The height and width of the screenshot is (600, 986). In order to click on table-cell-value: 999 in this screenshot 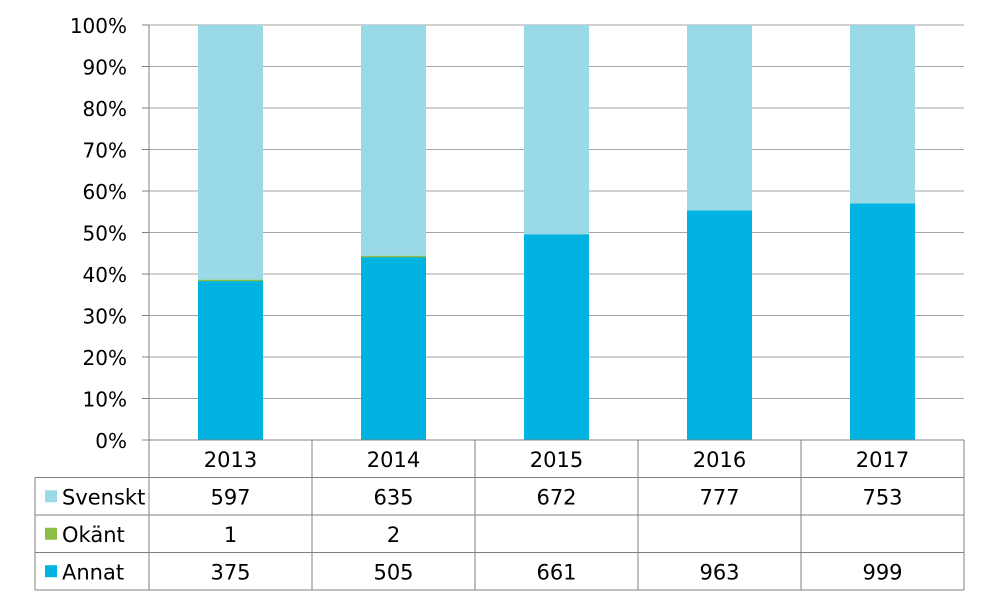, I will do `click(882, 572)`.